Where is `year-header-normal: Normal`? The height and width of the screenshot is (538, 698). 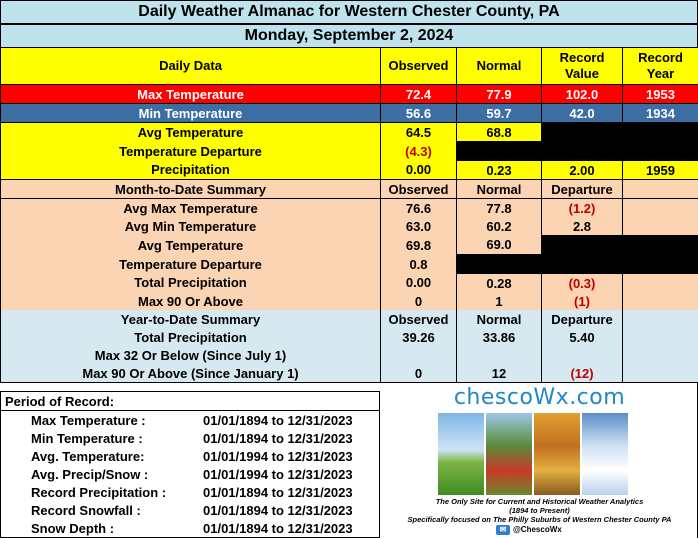 year-header-normal: Normal is located at coordinates (499, 319).